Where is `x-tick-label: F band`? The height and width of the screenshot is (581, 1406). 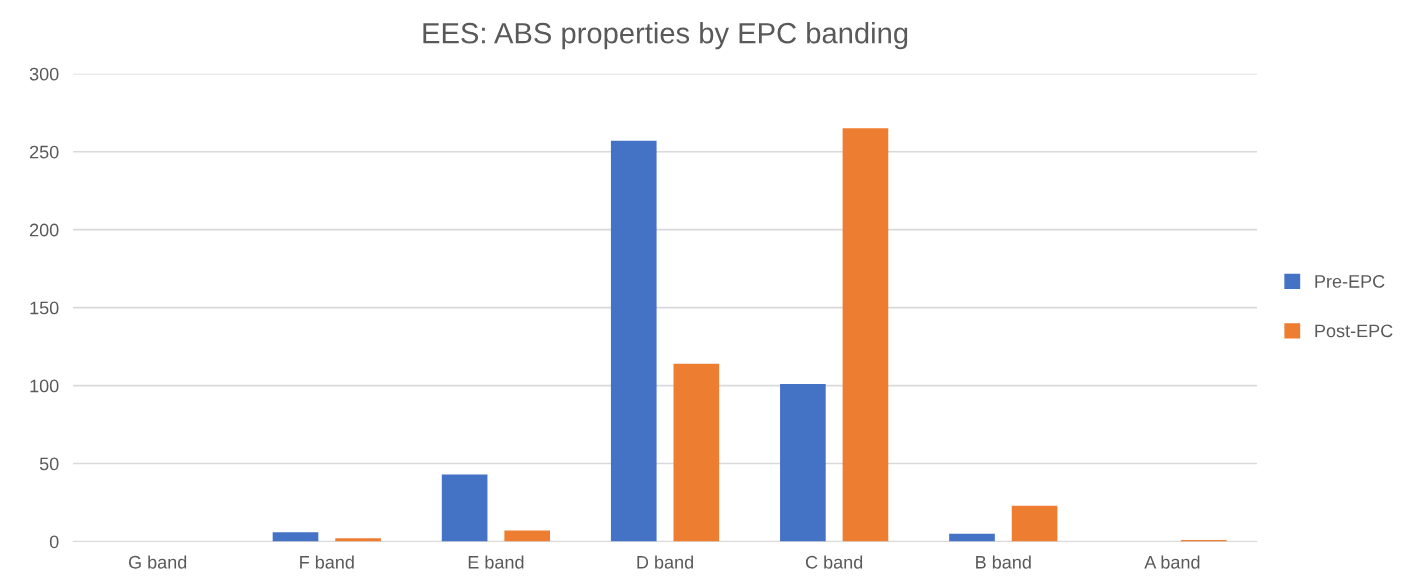 x-tick-label: F band is located at coordinates (327, 562).